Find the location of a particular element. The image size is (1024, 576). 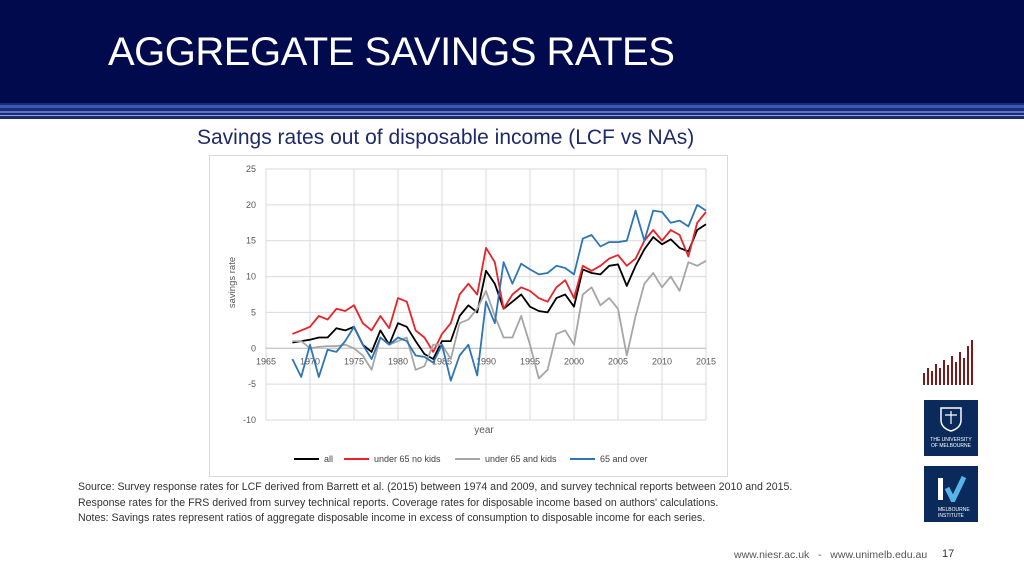

x-tick-label: 1965 is located at coordinates (266, 361).